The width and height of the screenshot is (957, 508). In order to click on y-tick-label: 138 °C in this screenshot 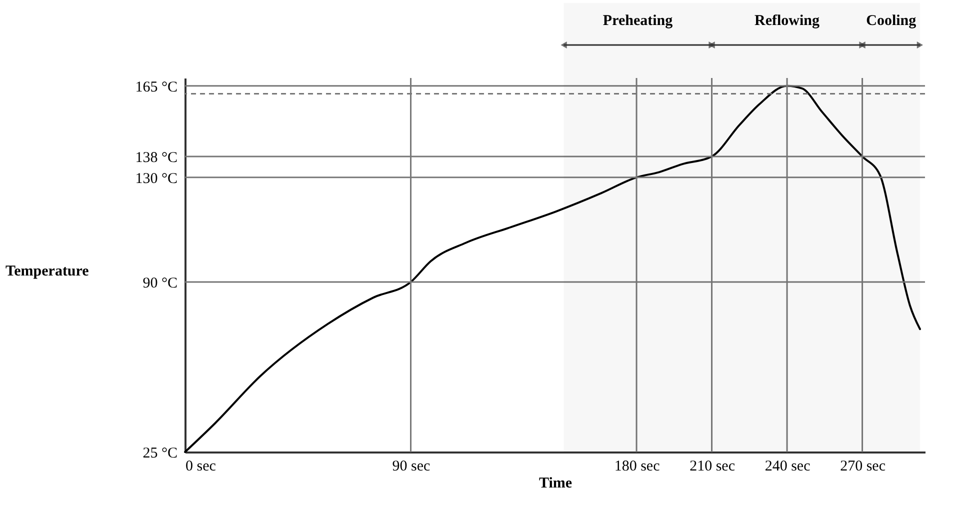, I will do `click(156, 158)`.